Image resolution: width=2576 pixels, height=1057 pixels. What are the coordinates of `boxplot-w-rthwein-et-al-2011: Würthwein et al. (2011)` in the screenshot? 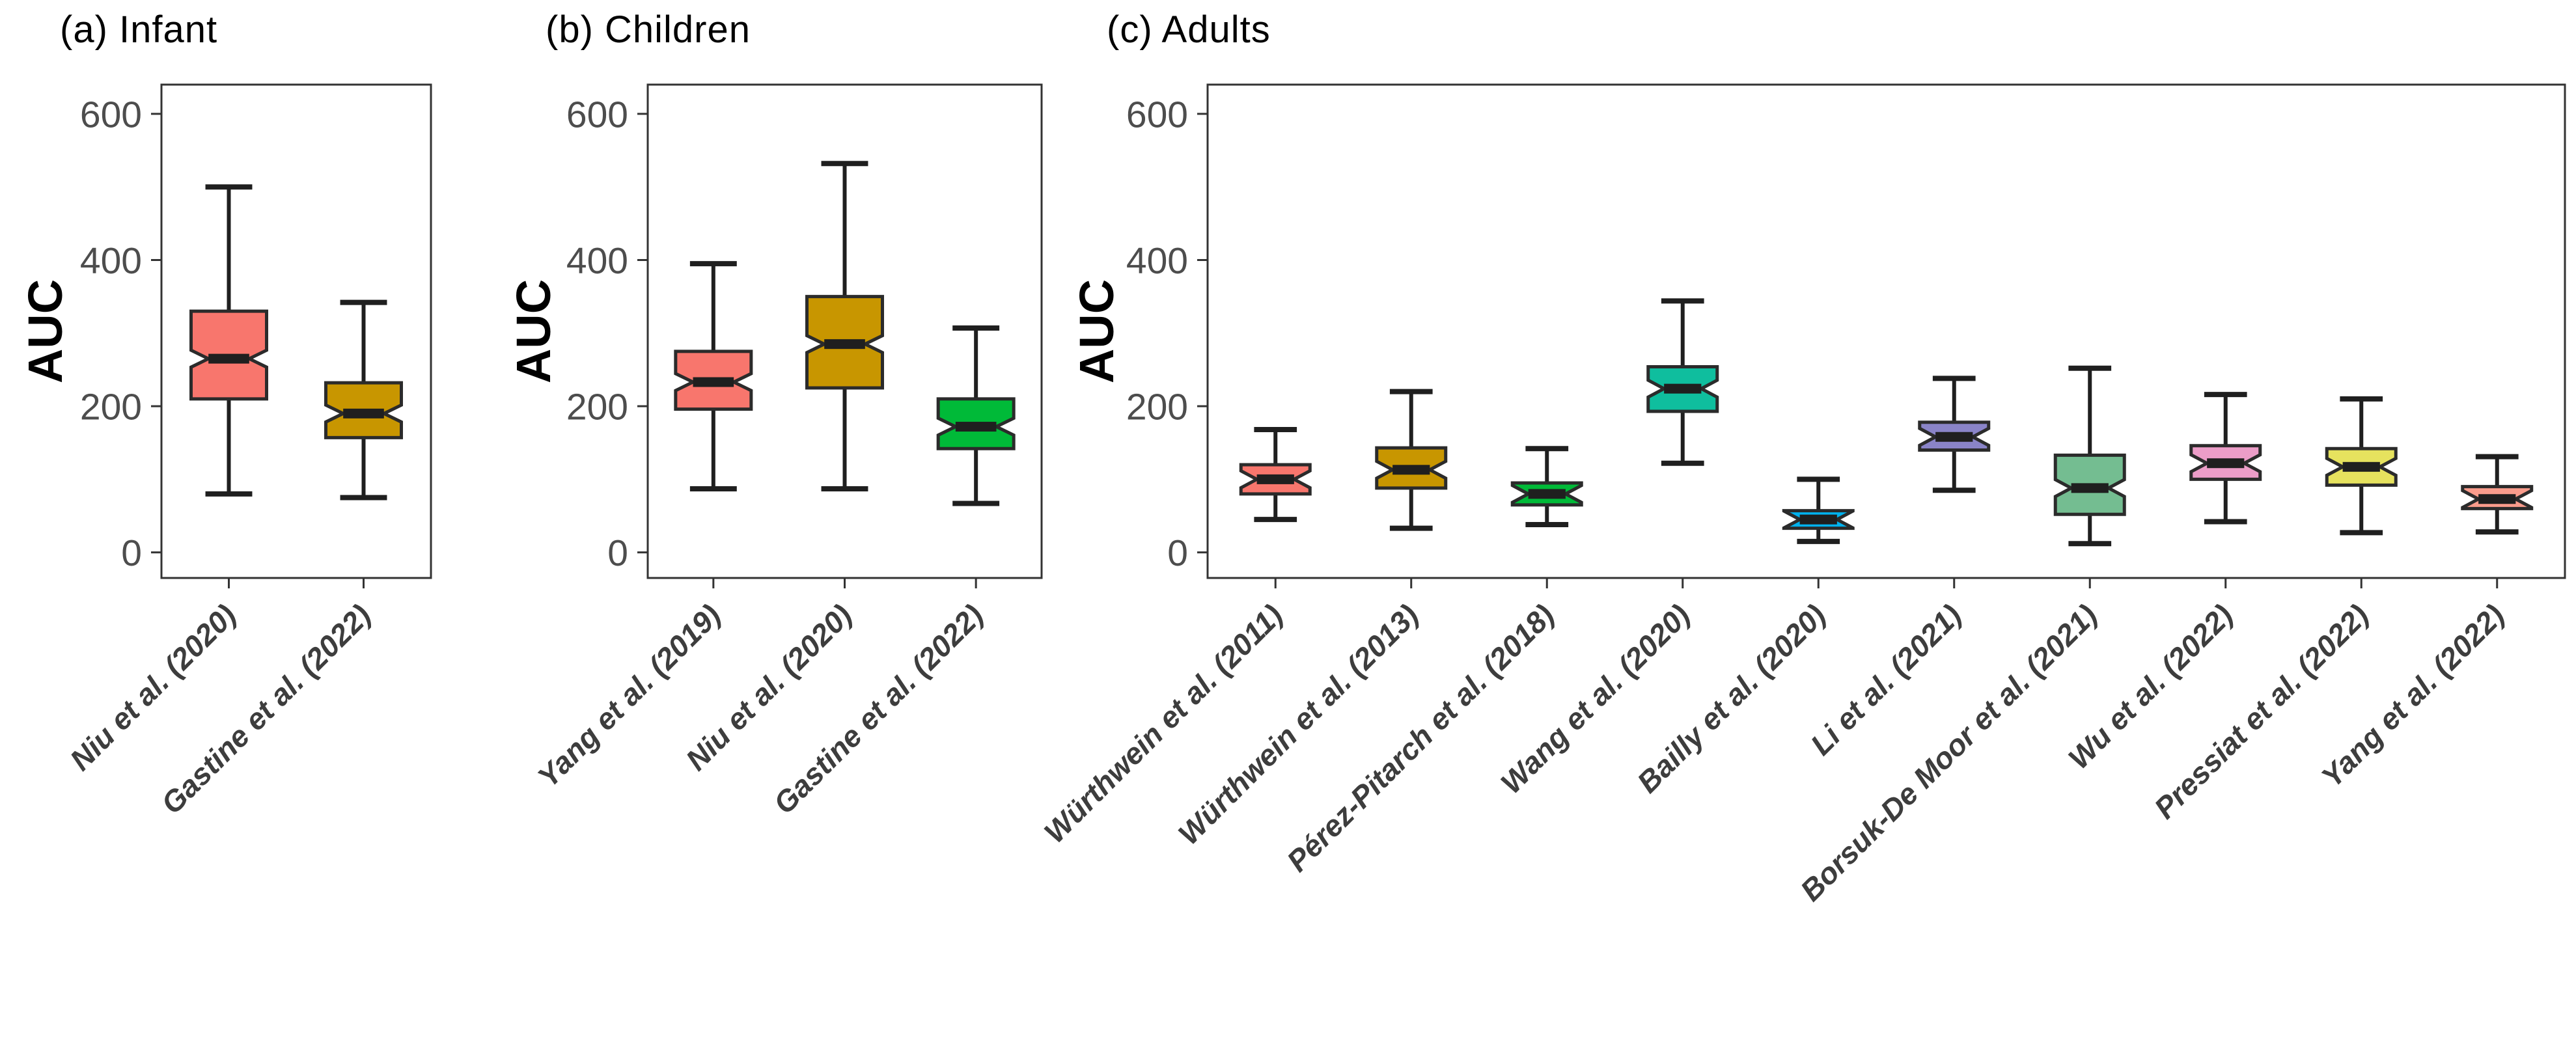 It's located at (1175, 638).